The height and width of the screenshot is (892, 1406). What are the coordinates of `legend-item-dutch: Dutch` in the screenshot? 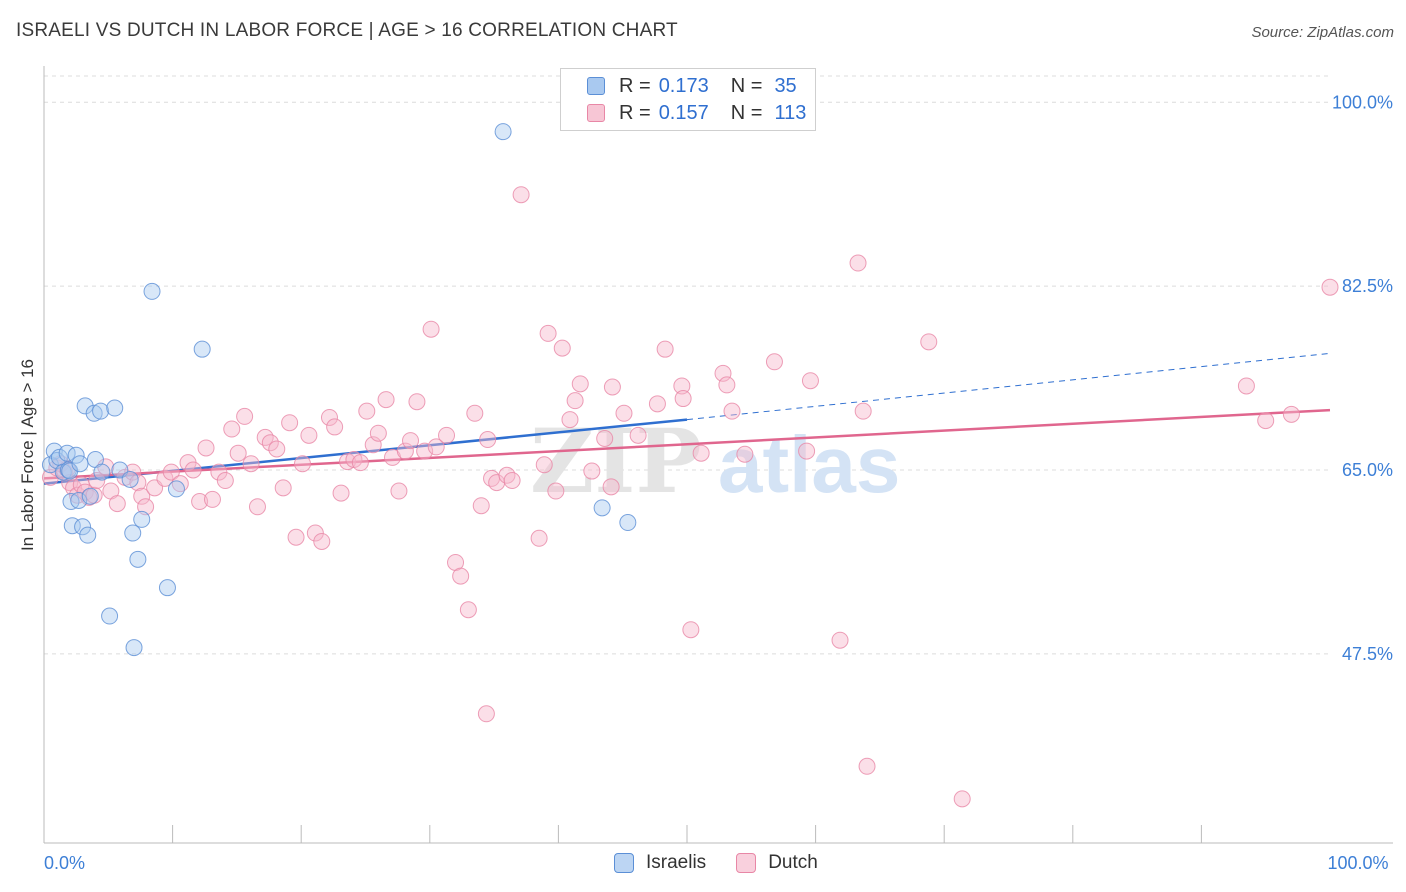 It's located at (777, 863).